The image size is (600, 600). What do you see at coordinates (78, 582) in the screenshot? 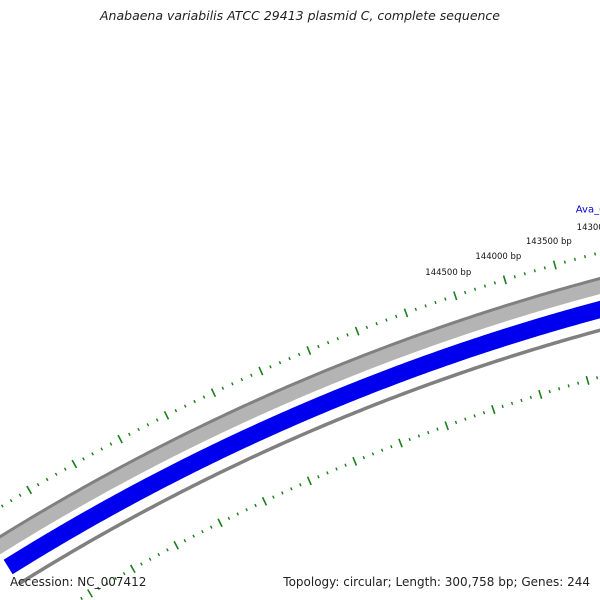
I see `accession-text: Accession: NC_007412` at bounding box center [78, 582].